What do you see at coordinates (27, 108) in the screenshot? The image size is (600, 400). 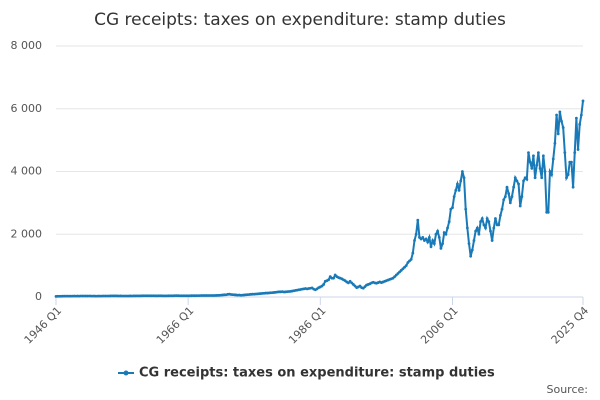 I see `y-tick-label: 6 000` at bounding box center [27, 108].